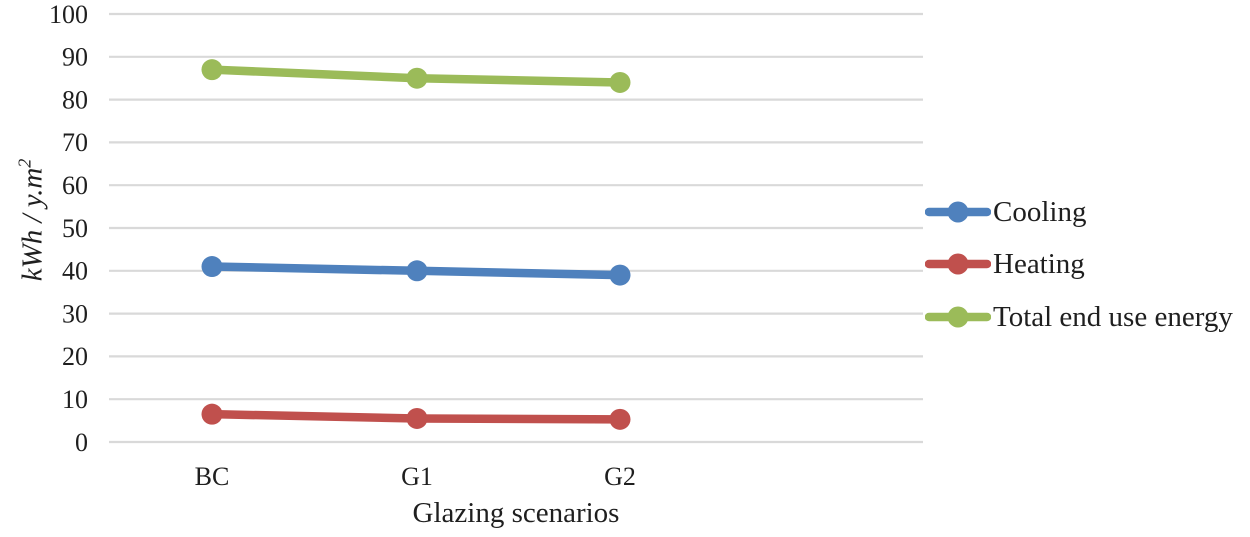  I want to click on legend-item-total-end-use-energy: Total end use energy, so click(1079, 317).